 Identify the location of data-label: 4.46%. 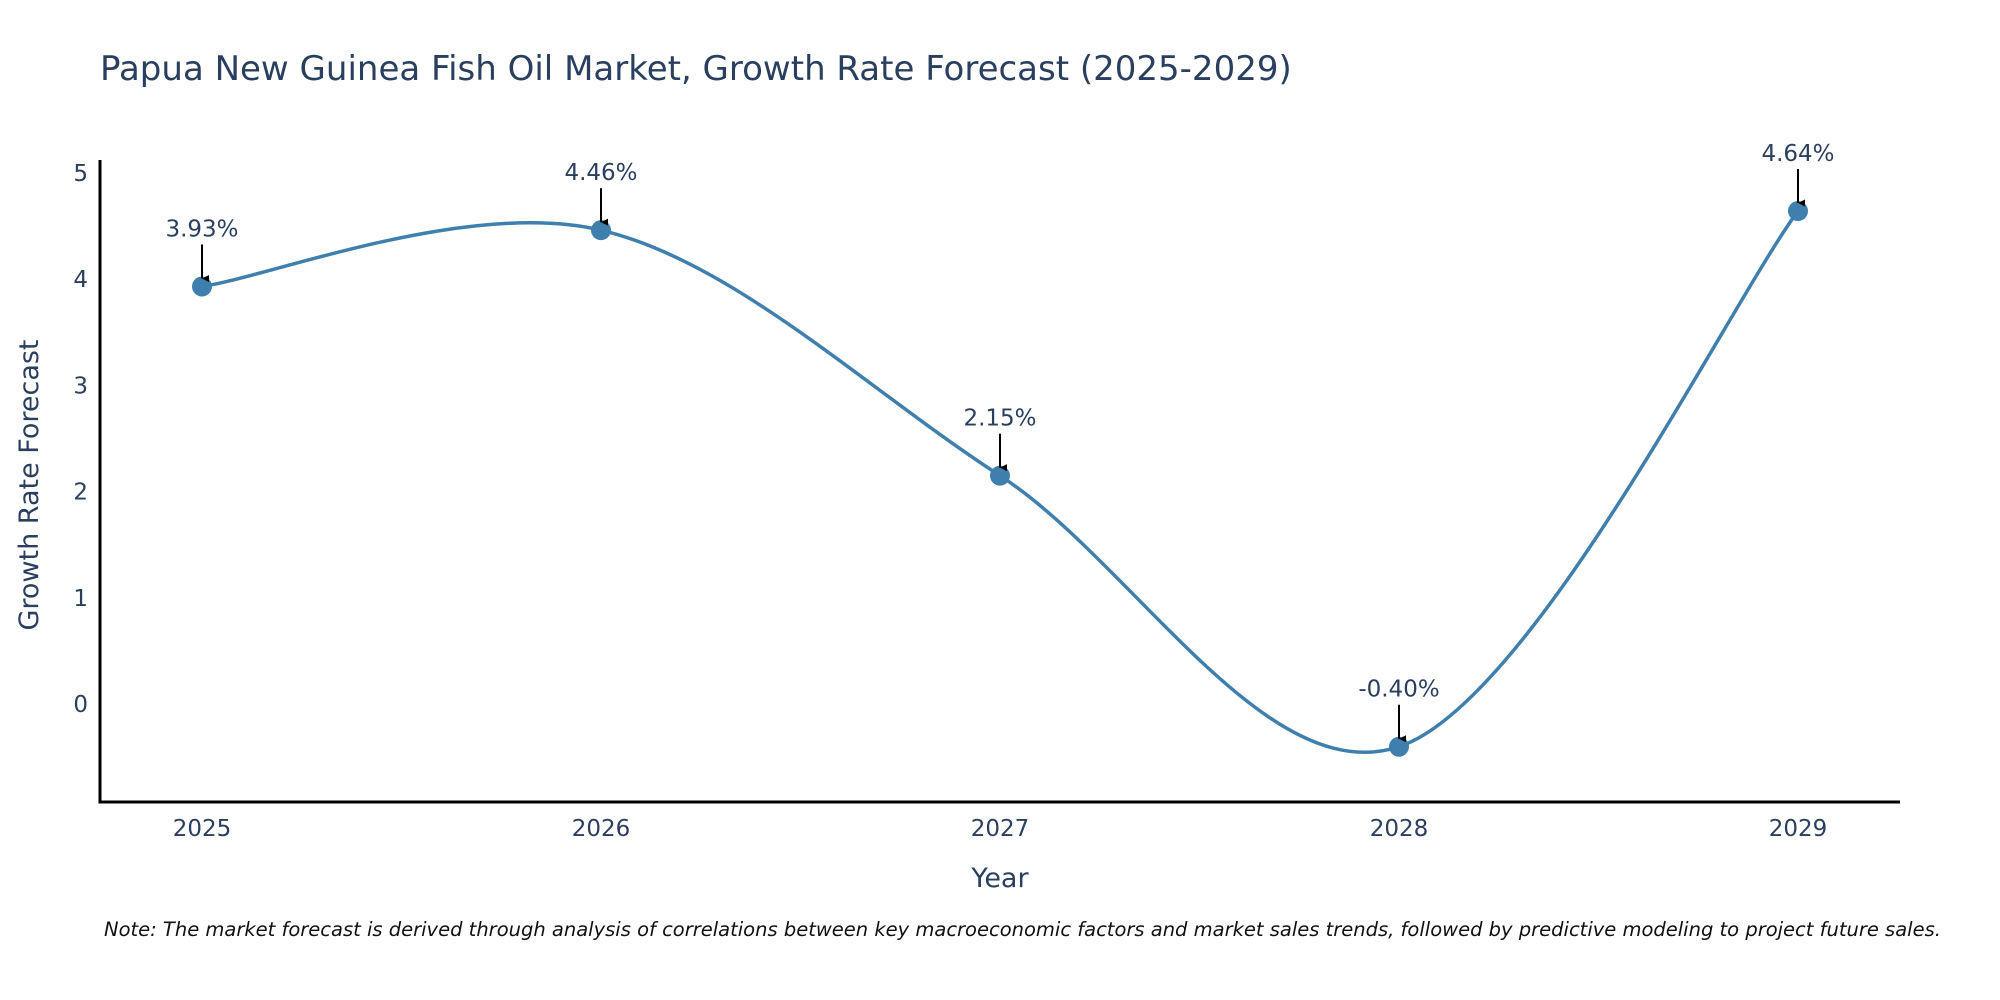
(600, 173).